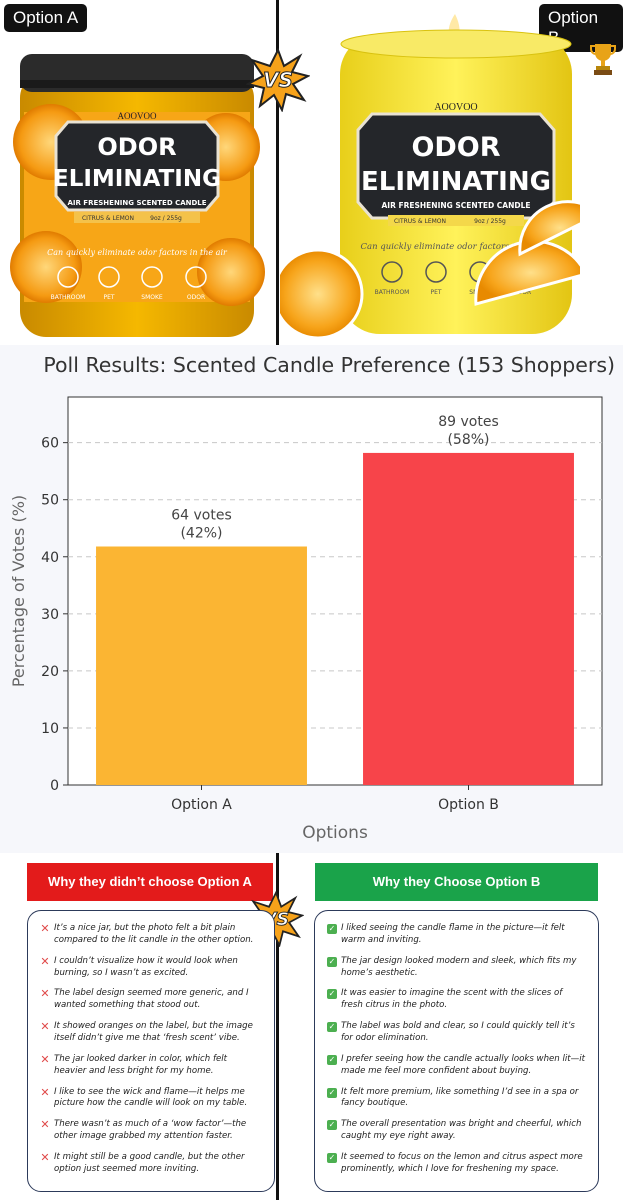  I want to click on bar-data-label: (42%), so click(201, 533).